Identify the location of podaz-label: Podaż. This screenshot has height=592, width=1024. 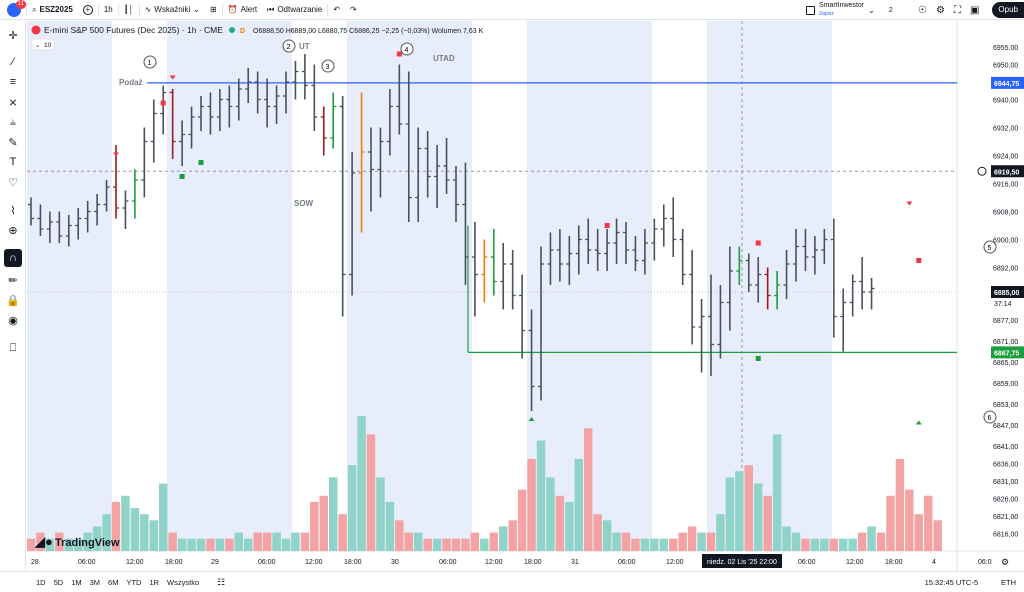
(131, 82).